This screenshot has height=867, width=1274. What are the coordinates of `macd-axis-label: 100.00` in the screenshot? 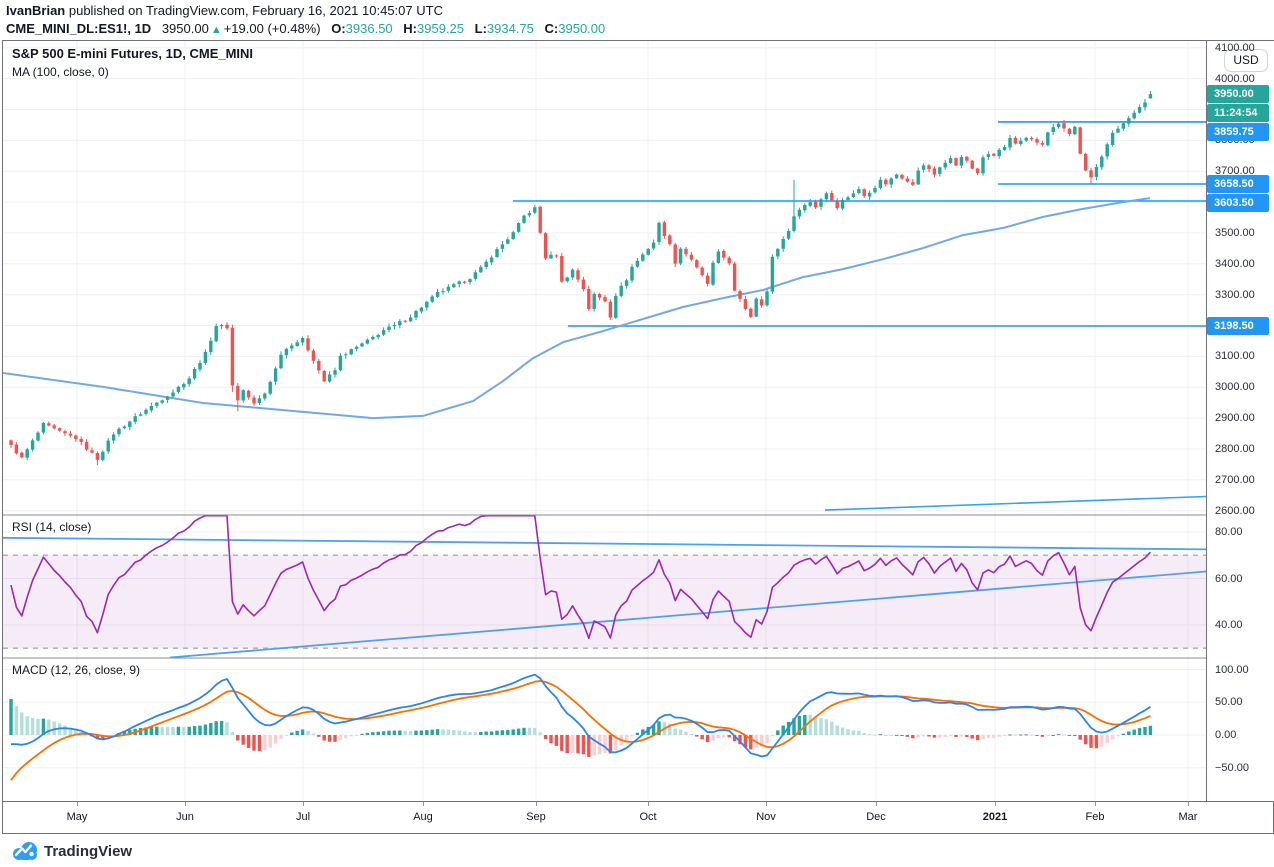 It's located at (1232, 669).